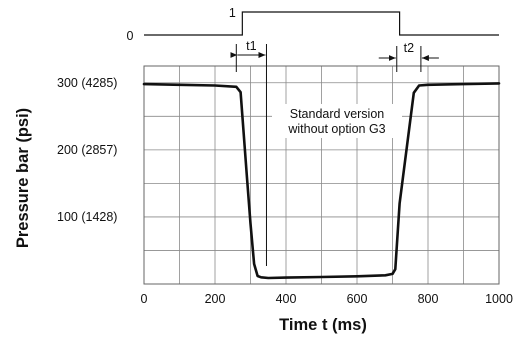 The image size is (514, 337). What do you see at coordinates (321, 23) in the screenshot?
I see `signal-line` at bounding box center [321, 23].